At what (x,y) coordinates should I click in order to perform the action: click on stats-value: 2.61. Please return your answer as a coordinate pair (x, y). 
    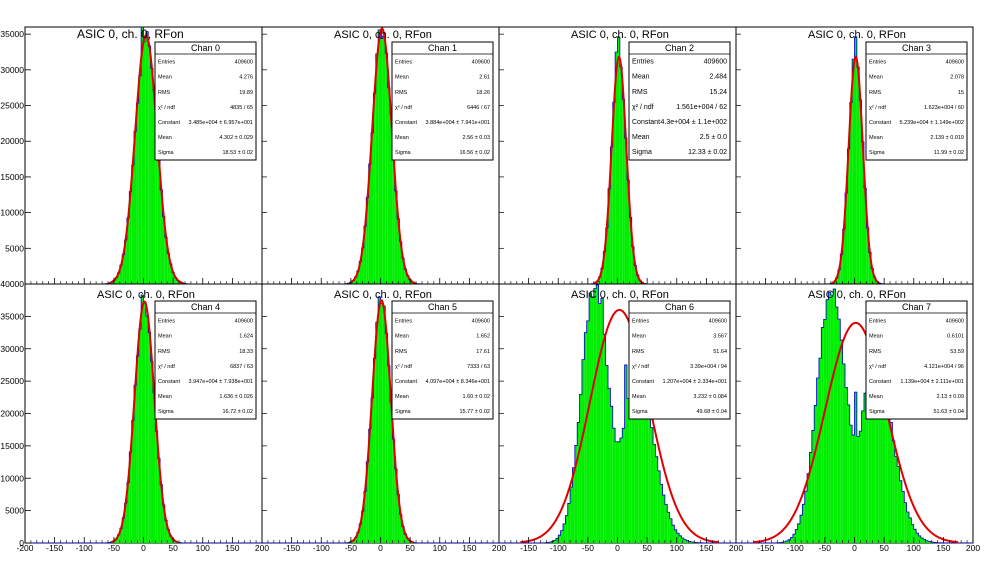
    Looking at the image, I should click on (484, 78).